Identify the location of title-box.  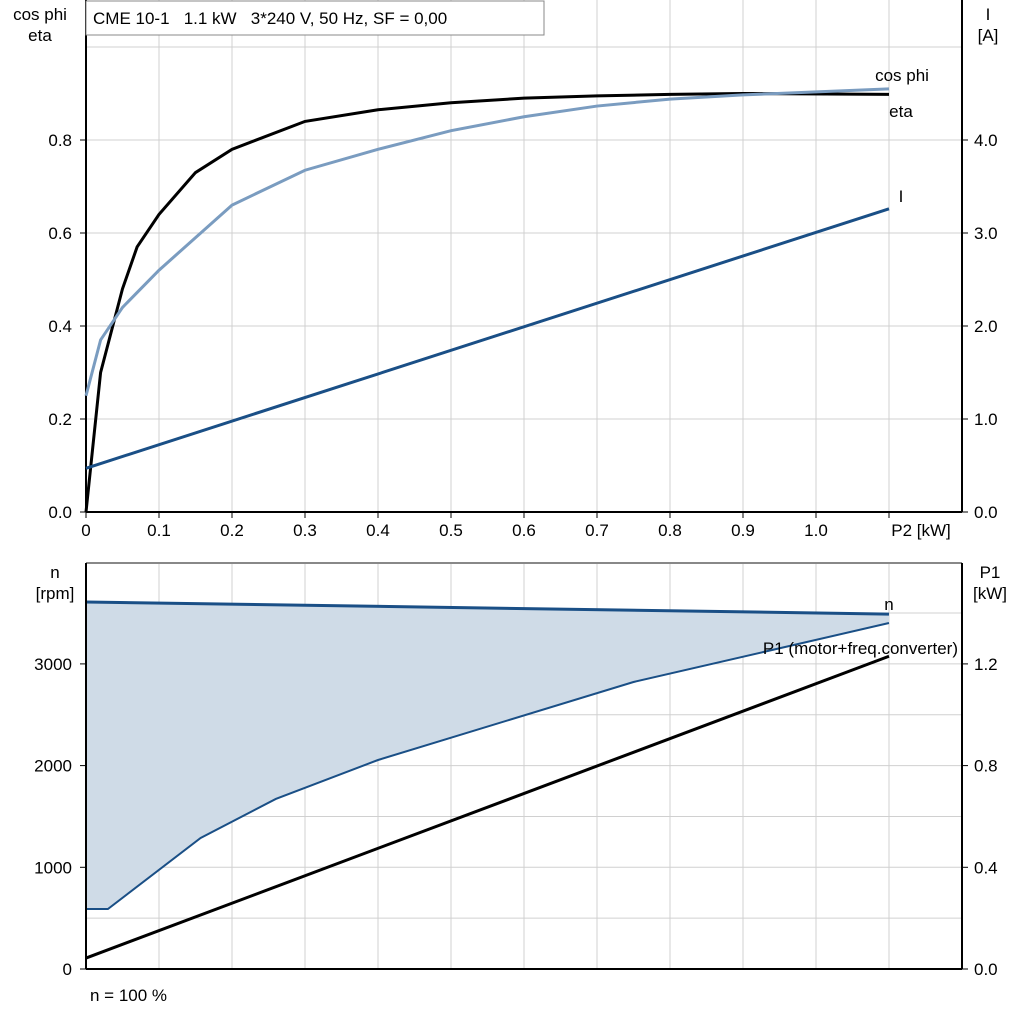
(315, 18).